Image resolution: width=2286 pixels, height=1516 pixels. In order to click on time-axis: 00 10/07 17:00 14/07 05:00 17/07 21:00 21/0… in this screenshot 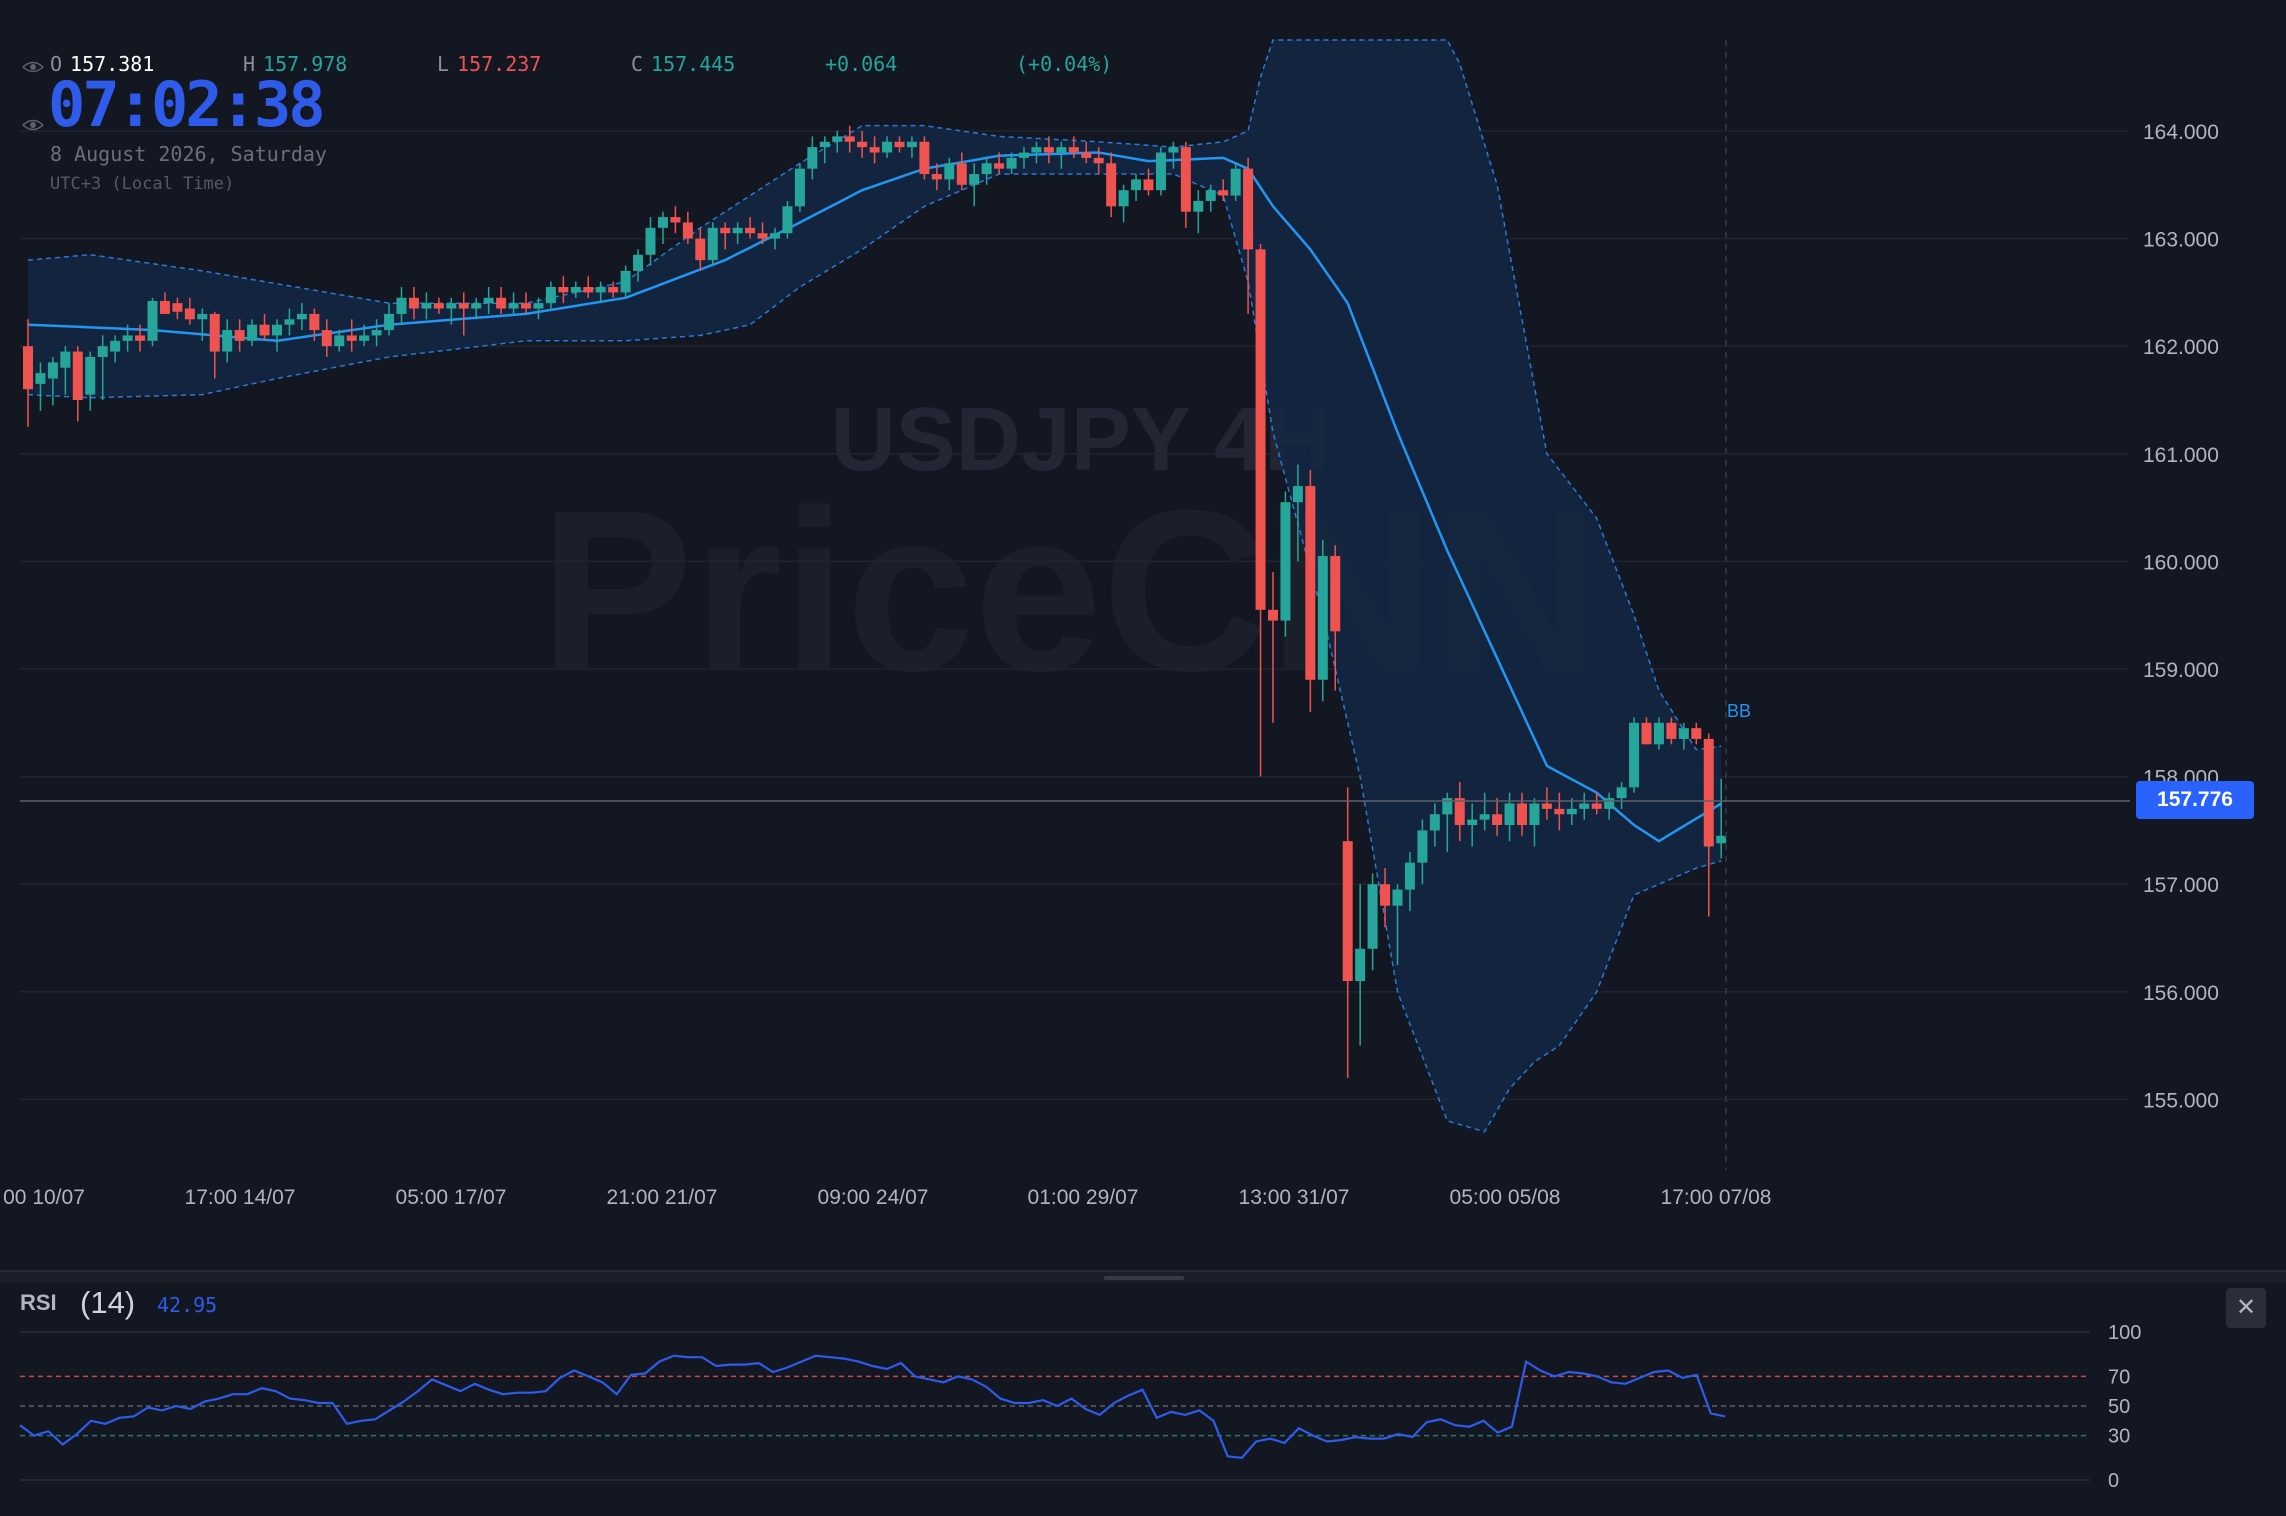, I will do `click(887, 1197)`.